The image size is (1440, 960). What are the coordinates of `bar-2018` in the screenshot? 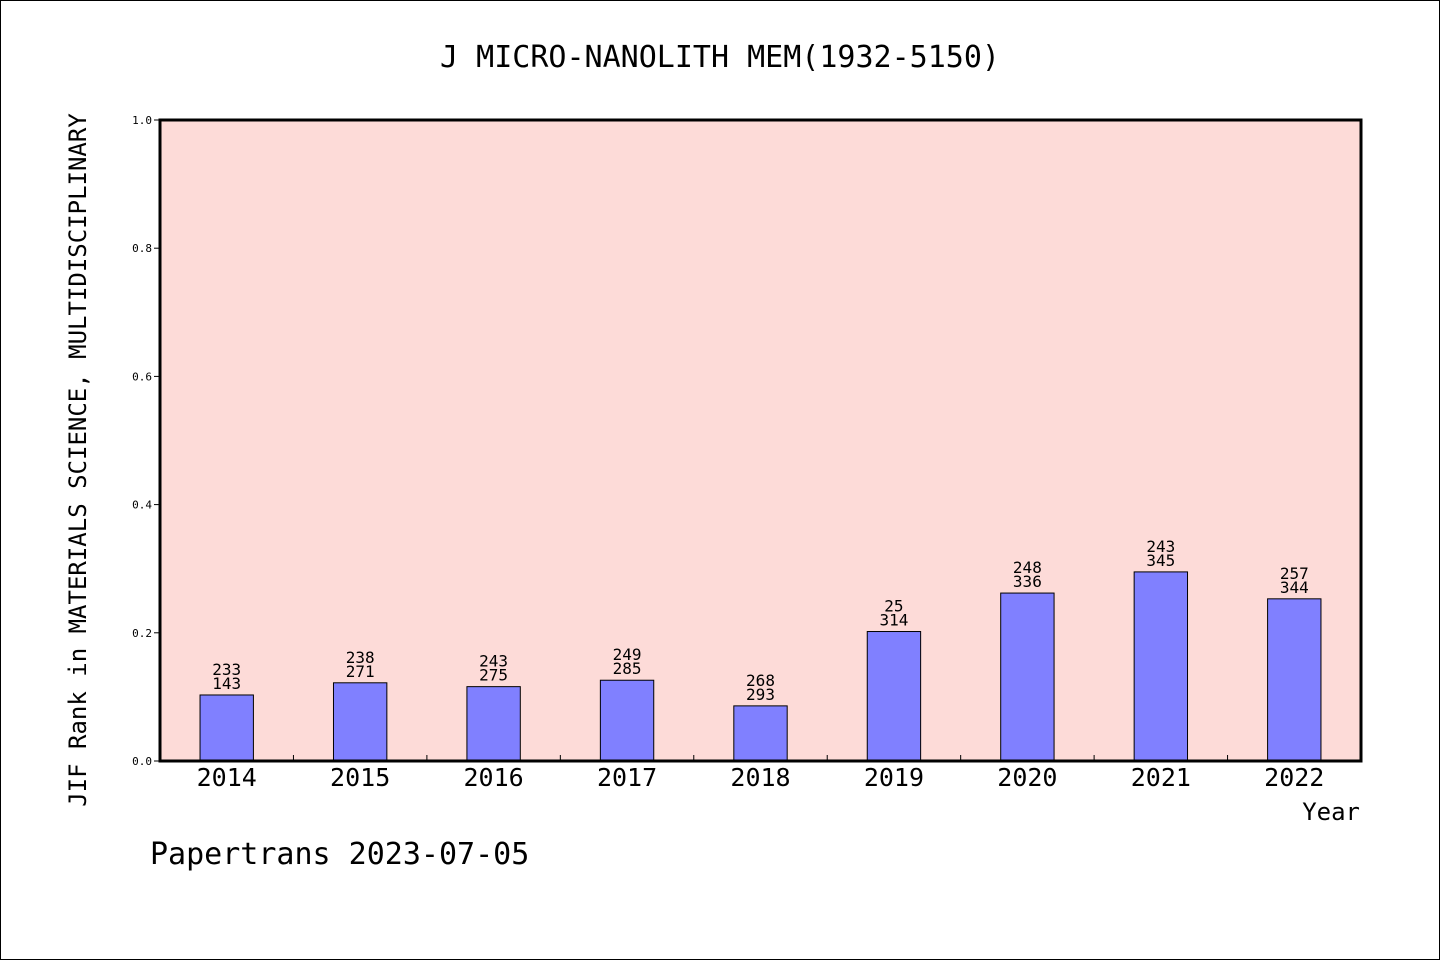 It's located at (760, 733).